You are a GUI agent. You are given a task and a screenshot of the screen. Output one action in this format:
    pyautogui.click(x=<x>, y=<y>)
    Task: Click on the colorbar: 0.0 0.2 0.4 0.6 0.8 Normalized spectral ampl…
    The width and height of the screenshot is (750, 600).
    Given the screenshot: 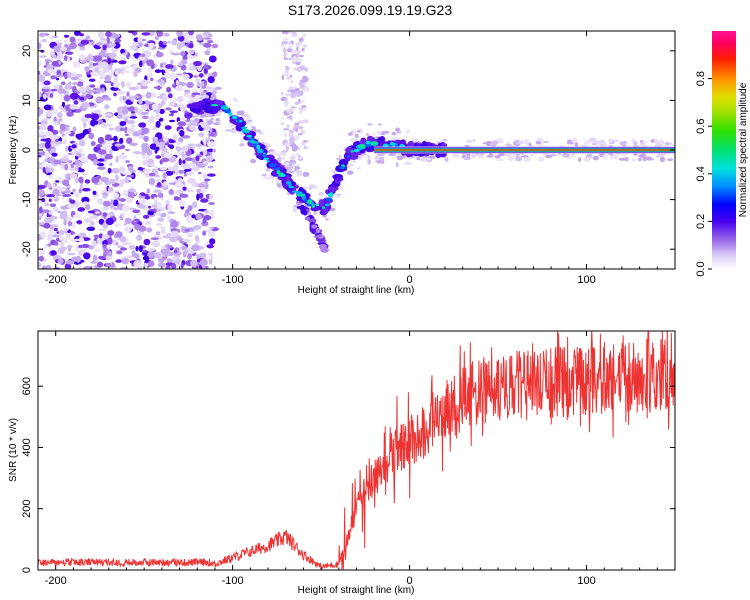 What is the action you would take?
    pyautogui.click(x=722, y=154)
    